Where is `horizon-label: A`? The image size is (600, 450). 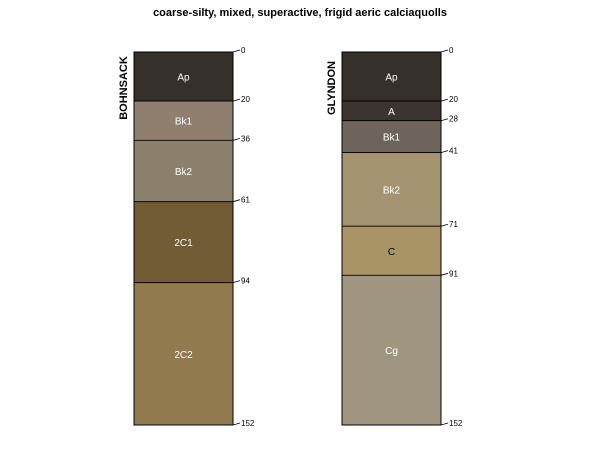
horizon-label: A is located at coordinates (391, 112).